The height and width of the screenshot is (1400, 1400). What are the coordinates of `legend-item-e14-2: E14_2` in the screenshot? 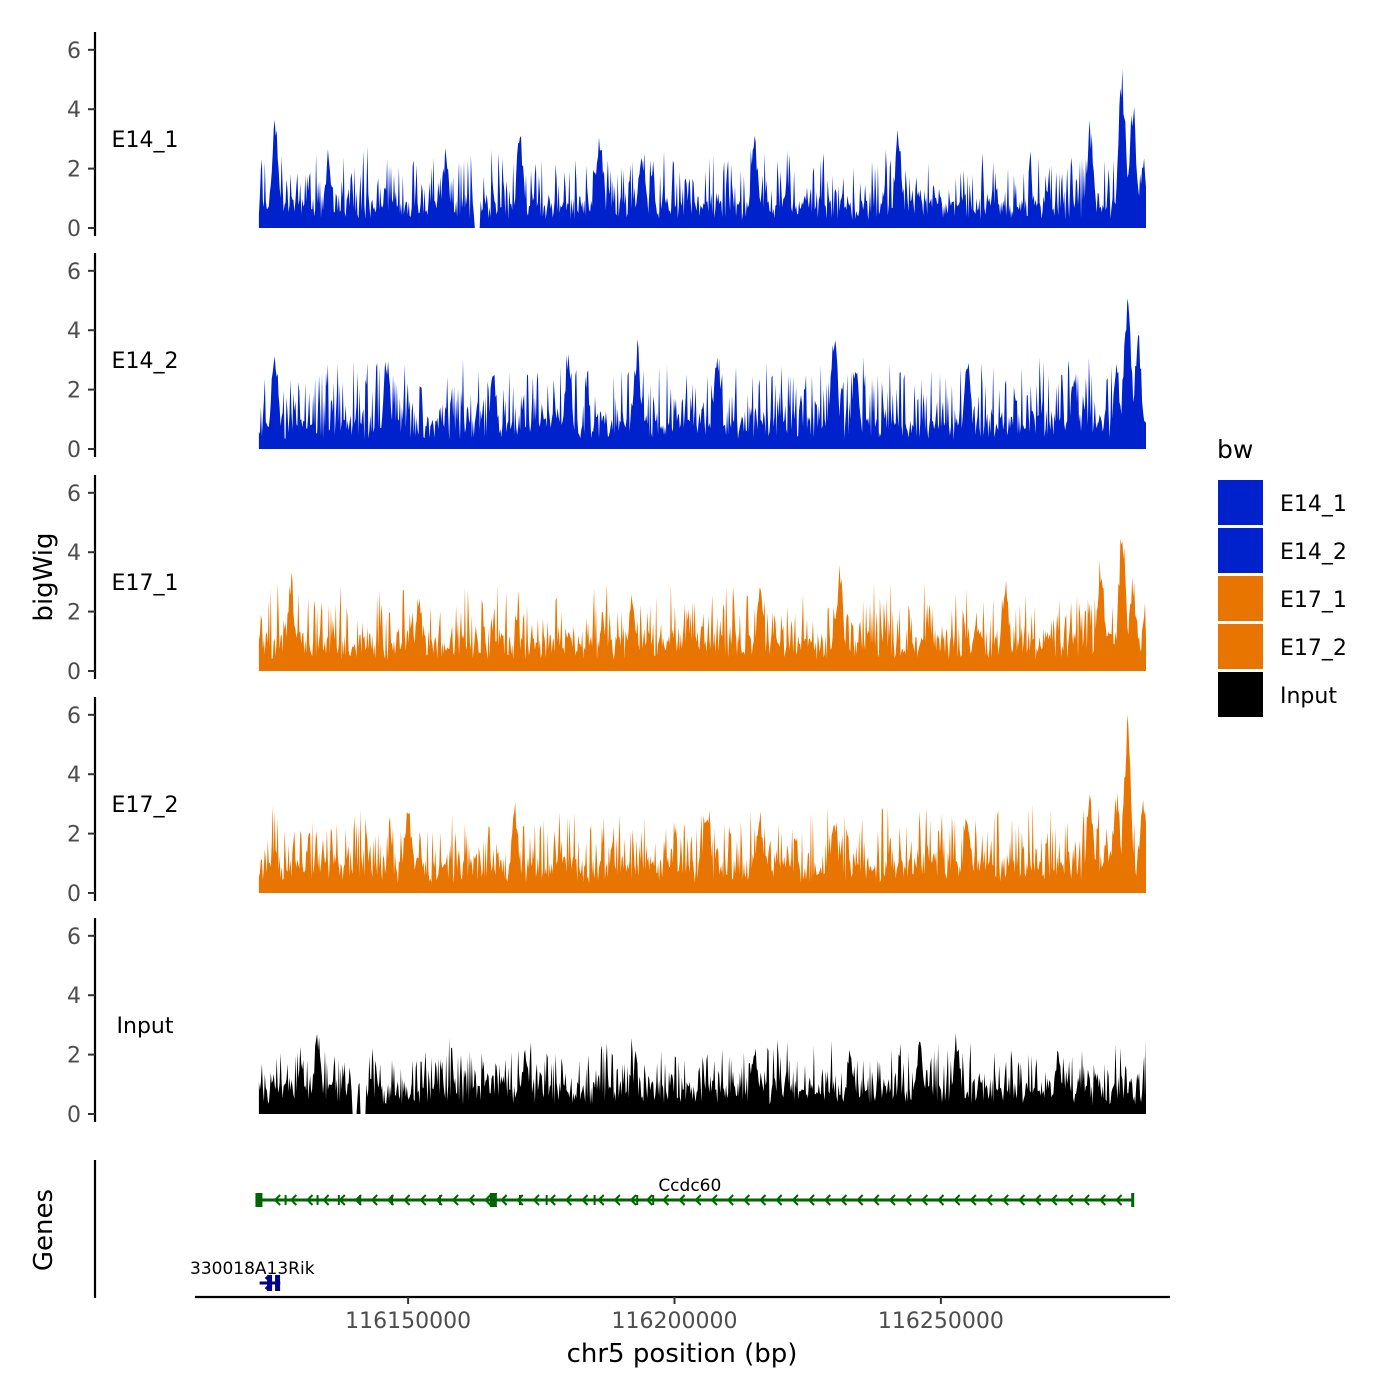 It's located at (1282, 550).